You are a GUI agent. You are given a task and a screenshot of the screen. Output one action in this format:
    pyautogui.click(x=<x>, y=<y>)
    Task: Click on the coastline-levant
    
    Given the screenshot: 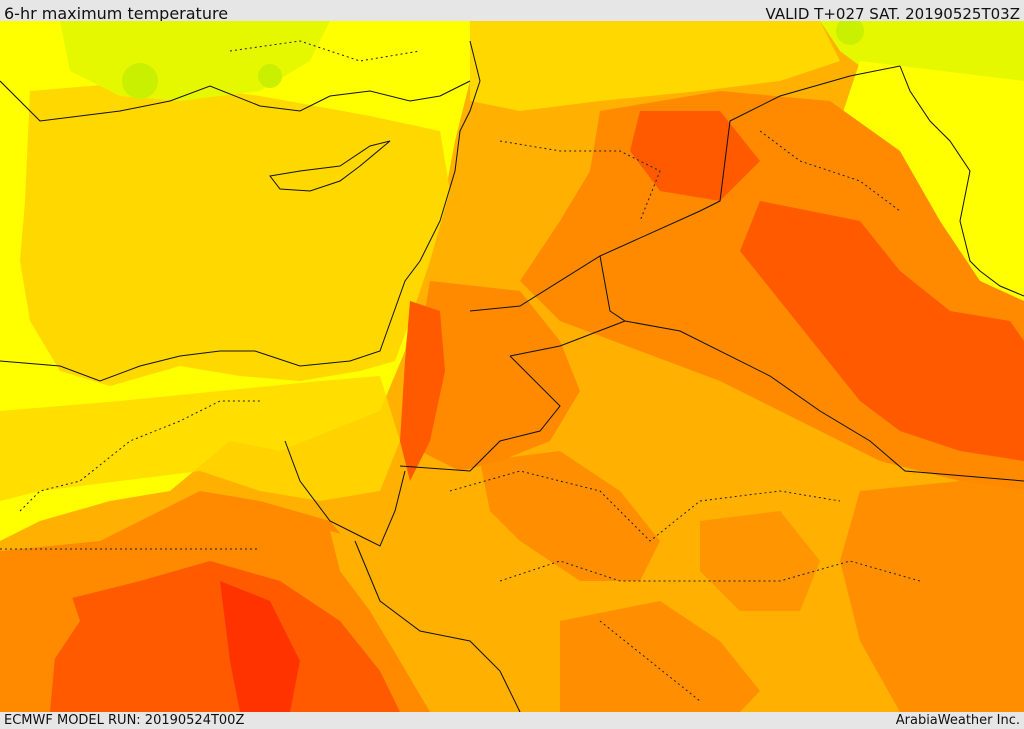 What is the action you would take?
    pyautogui.click(x=367, y=203)
    